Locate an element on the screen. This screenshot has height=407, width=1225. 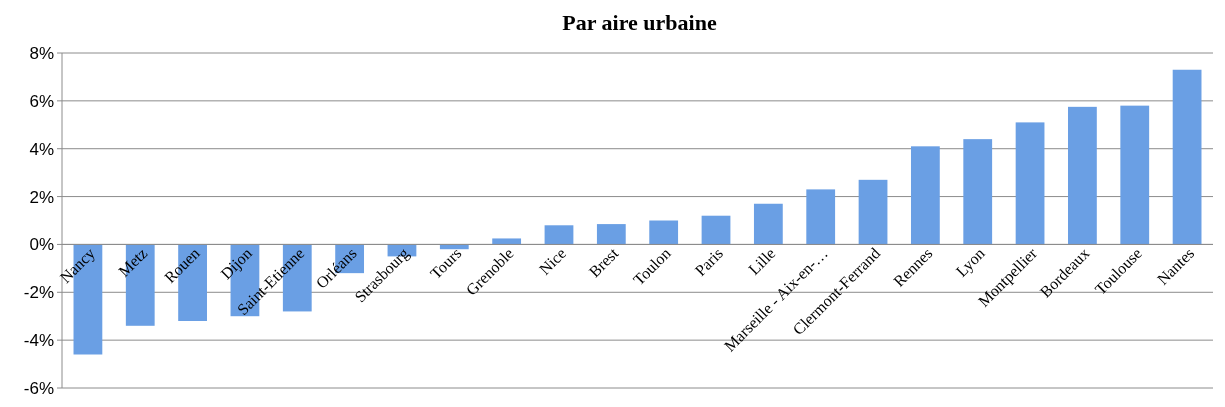
y-tick-label: 4% is located at coordinates (41, 149).